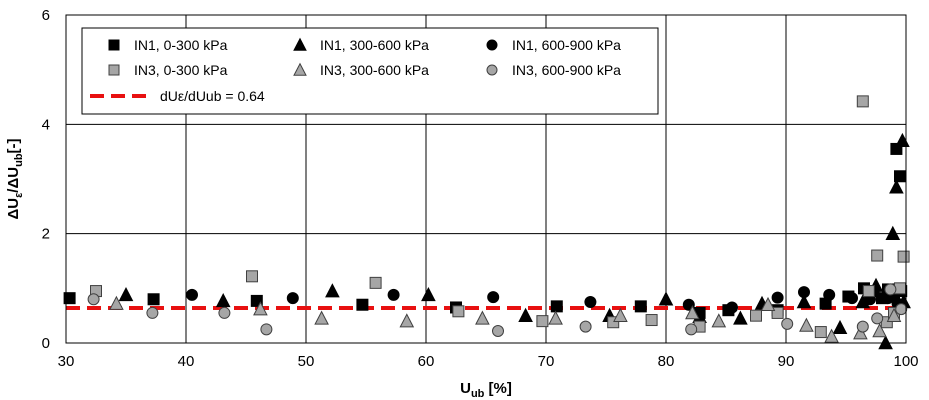 The width and height of the screenshot is (929, 400). I want to click on y-axis-label-part1: ΔU, so click(13, 209).